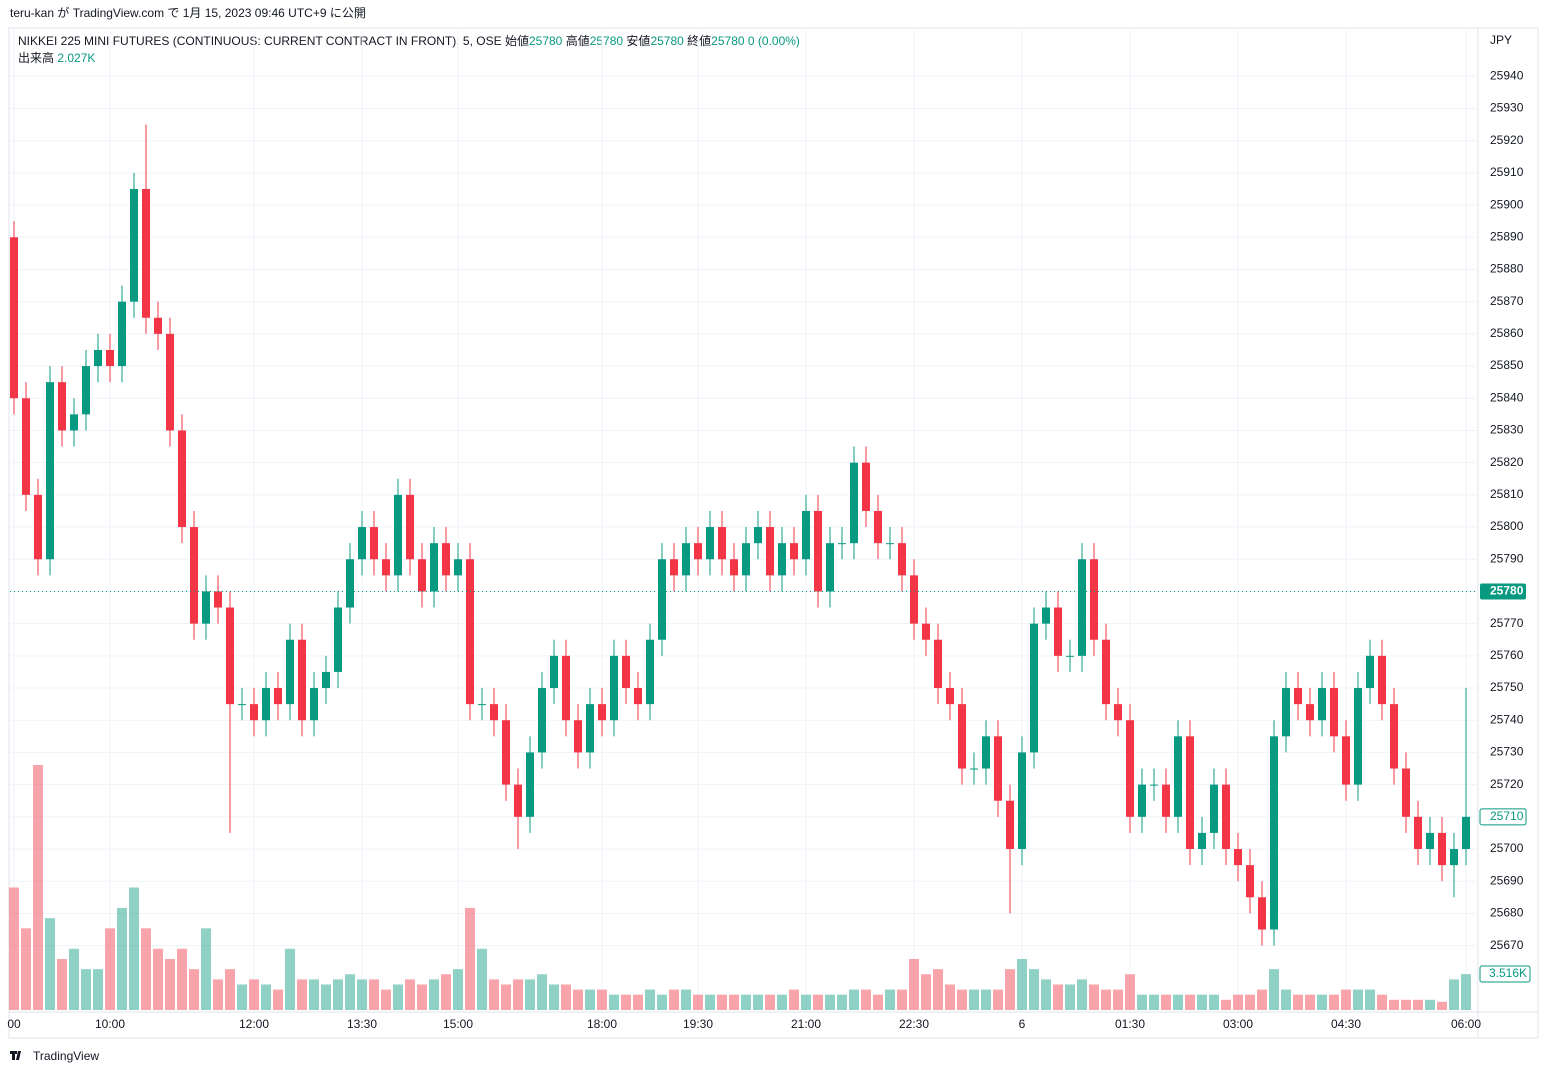 The width and height of the screenshot is (1548, 1074). Describe the element at coordinates (36, 57) in the screenshot. I see `volume-label: 出来高` at that location.